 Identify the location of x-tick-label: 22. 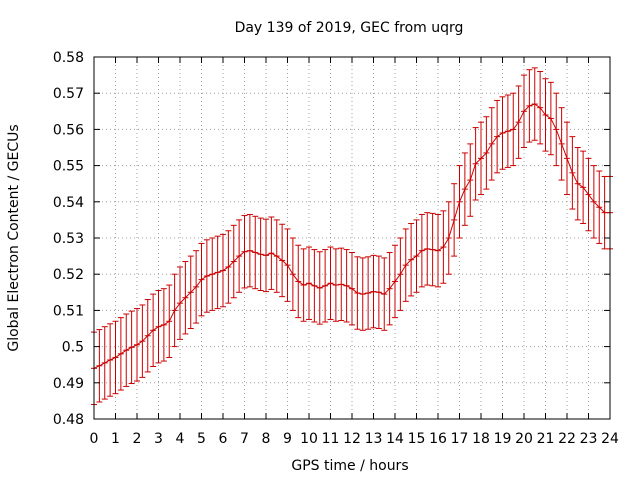
(567, 439).